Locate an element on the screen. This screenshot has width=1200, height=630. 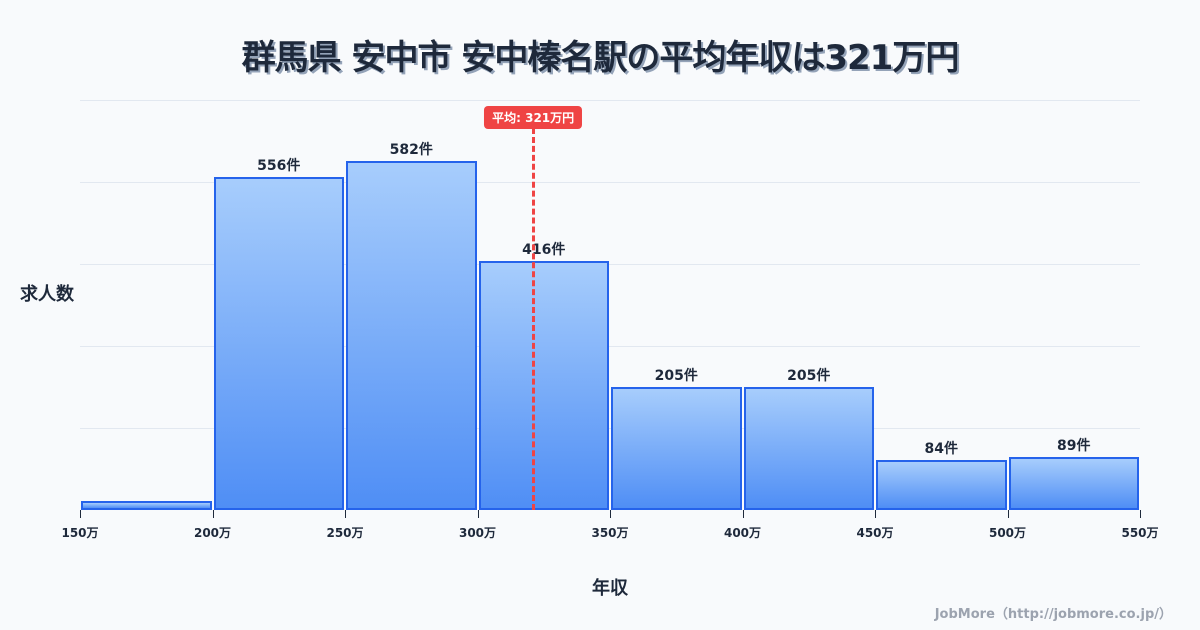
x-tick-label: 350万 is located at coordinates (610, 533).